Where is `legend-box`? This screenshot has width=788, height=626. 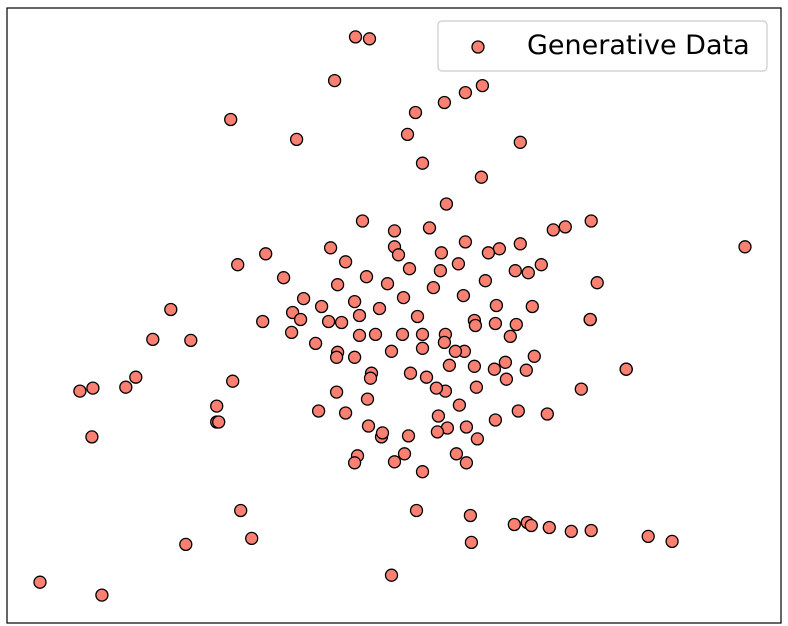 legend-box is located at coordinates (602, 46).